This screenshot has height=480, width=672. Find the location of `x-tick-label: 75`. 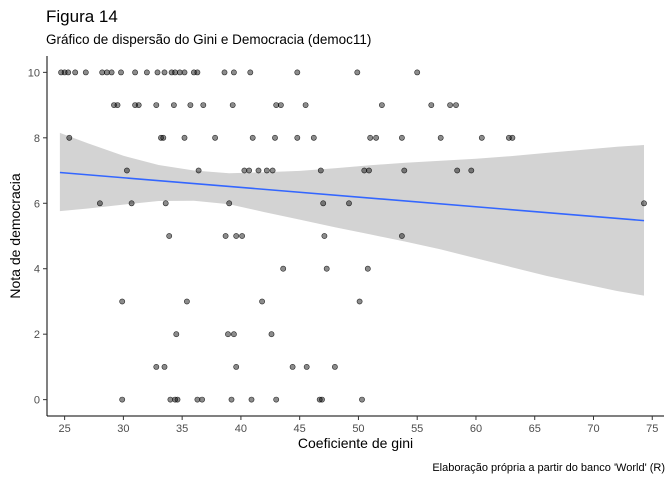

x-tick-label: 75 is located at coordinates (652, 429).